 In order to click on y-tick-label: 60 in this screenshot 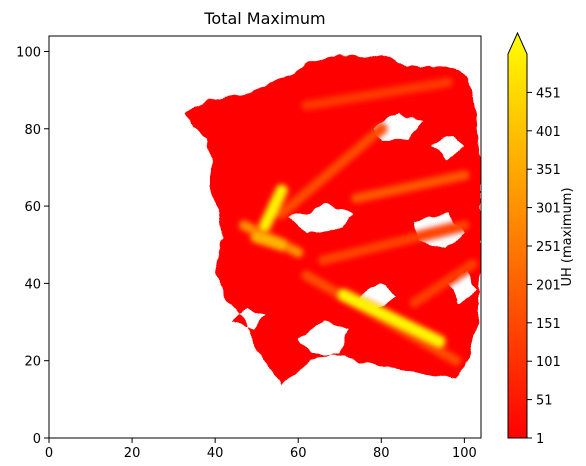, I will do `click(32, 207)`.